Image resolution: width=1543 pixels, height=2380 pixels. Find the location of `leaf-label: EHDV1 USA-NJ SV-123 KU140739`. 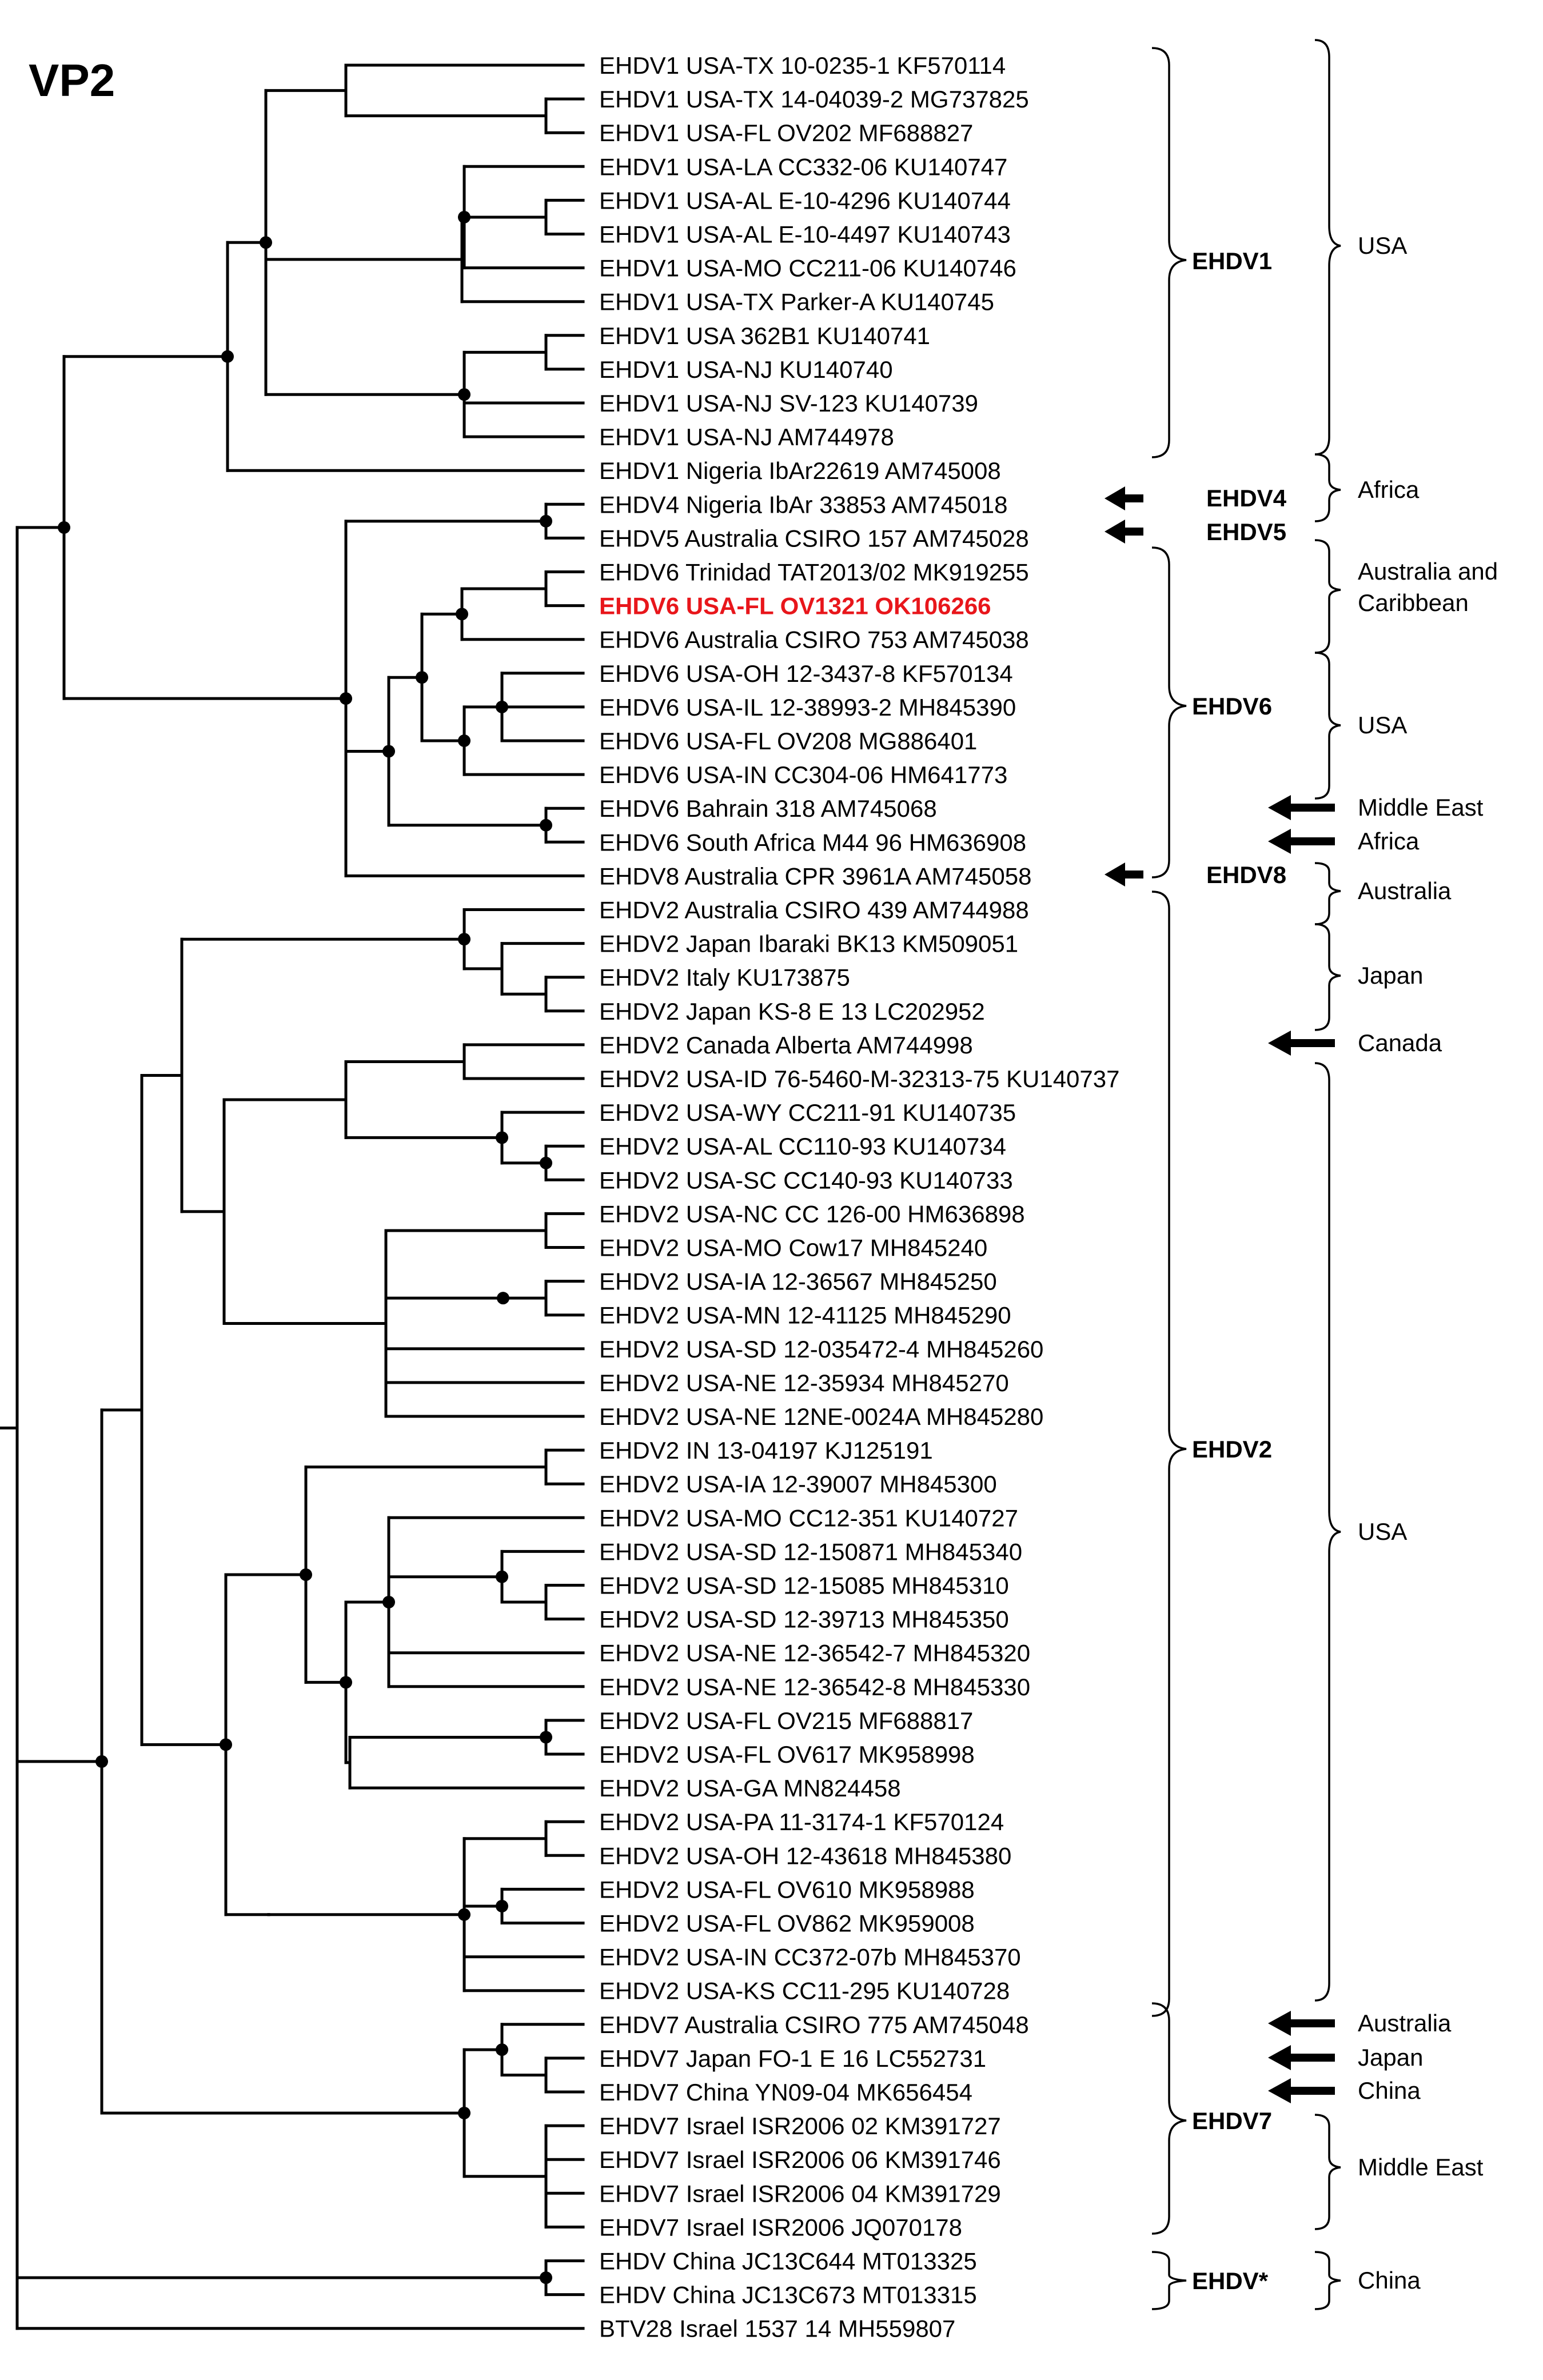

leaf-label: EHDV1 USA-NJ SV-123 KU140739 is located at coordinates (788, 403).